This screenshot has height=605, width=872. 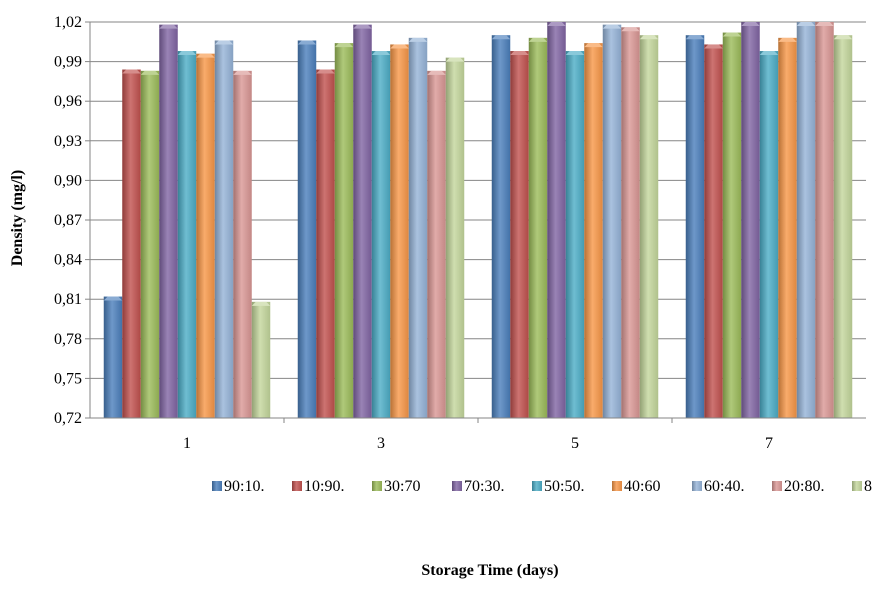 I want to click on legend-label: 80:20., so click(x=868, y=486).